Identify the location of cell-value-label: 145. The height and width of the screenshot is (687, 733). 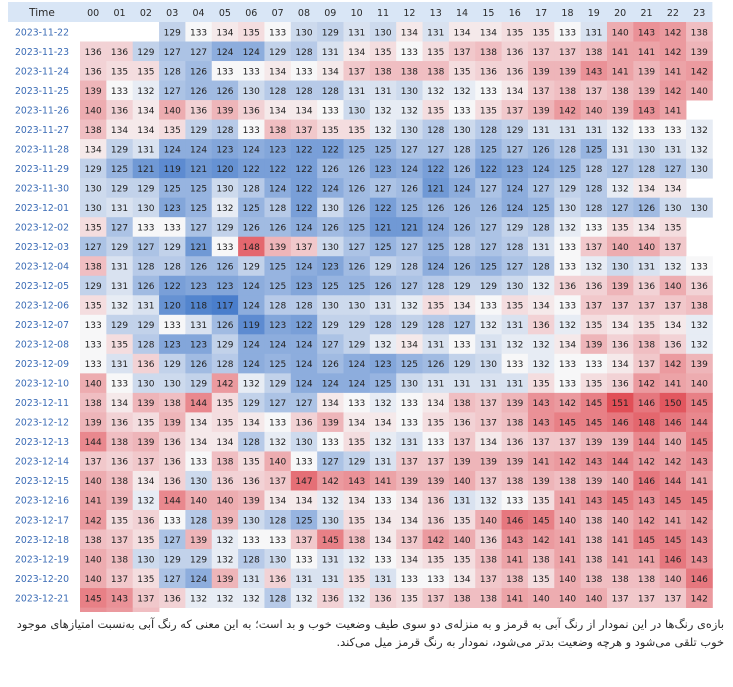
(567, 424).